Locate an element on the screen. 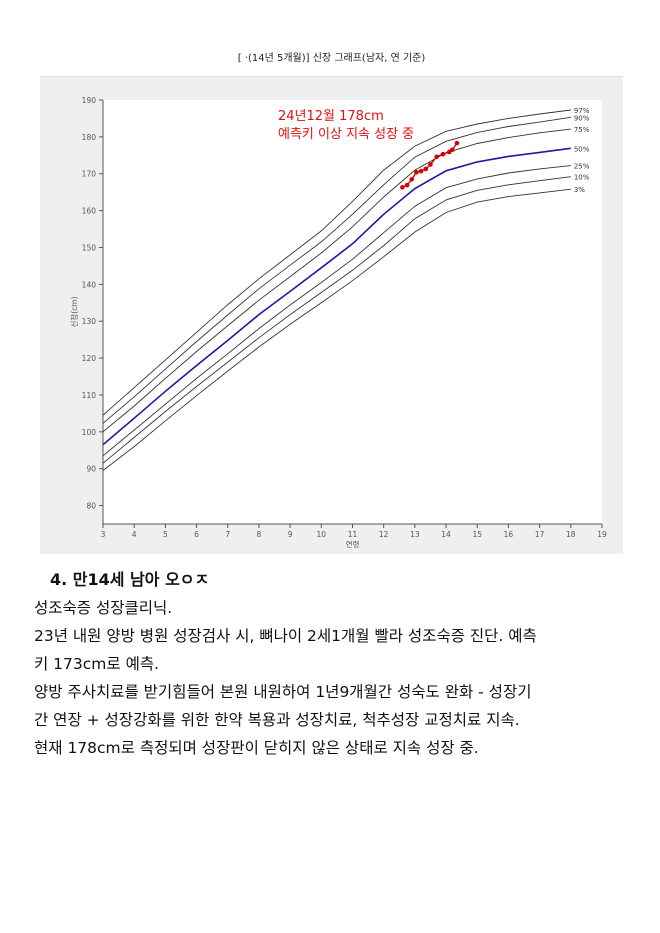  y-tick-label: 130 is located at coordinates (89, 321).